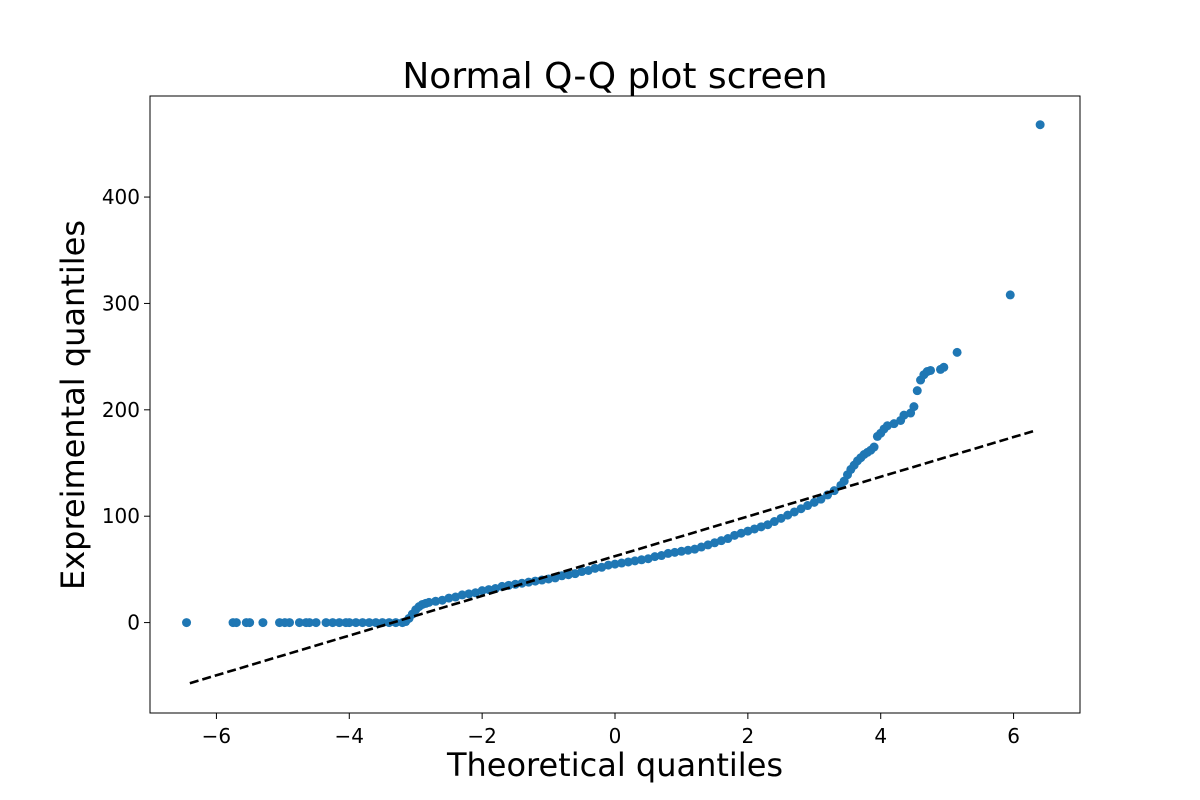  I want to click on y-tick-label: 400, so click(121, 197).